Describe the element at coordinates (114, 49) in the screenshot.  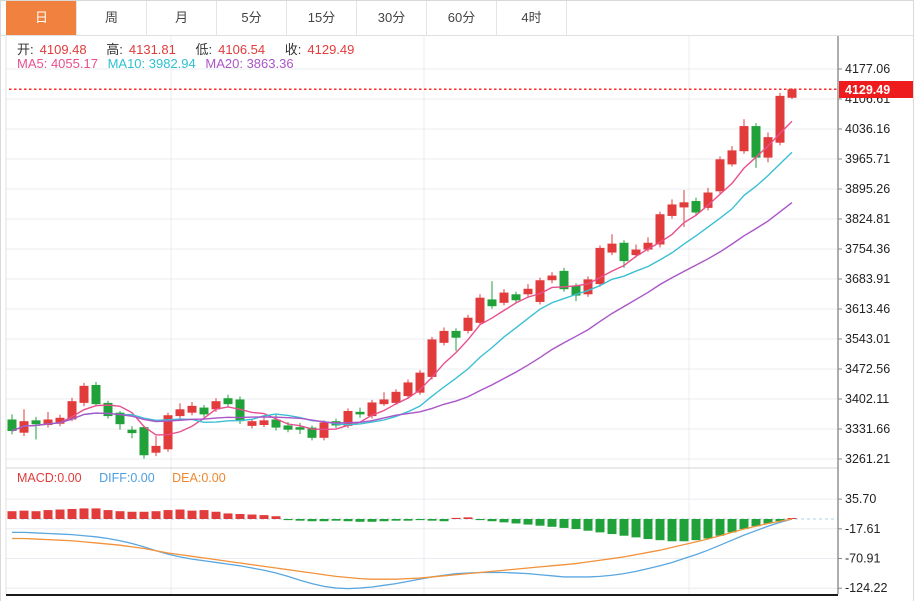
I see `high-label: 高:` at that location.